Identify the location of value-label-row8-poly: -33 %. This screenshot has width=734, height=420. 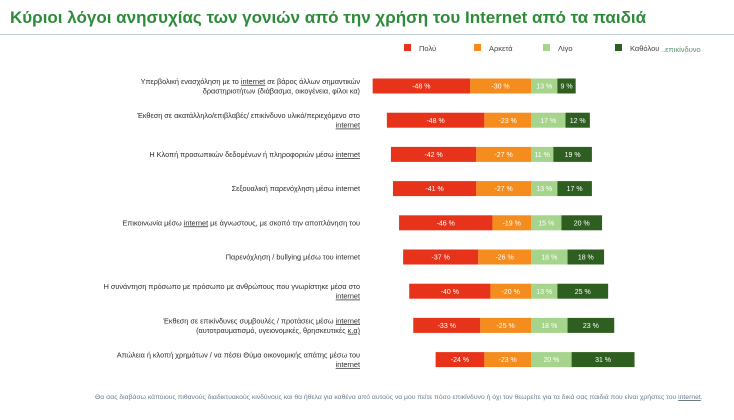
(447, 326).